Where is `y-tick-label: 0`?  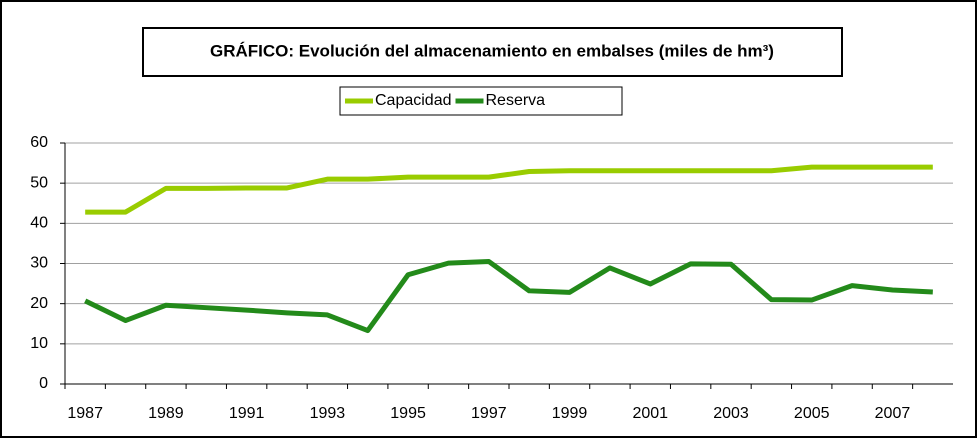 y-tick-label: 0 is located at coordinates (43, 383).